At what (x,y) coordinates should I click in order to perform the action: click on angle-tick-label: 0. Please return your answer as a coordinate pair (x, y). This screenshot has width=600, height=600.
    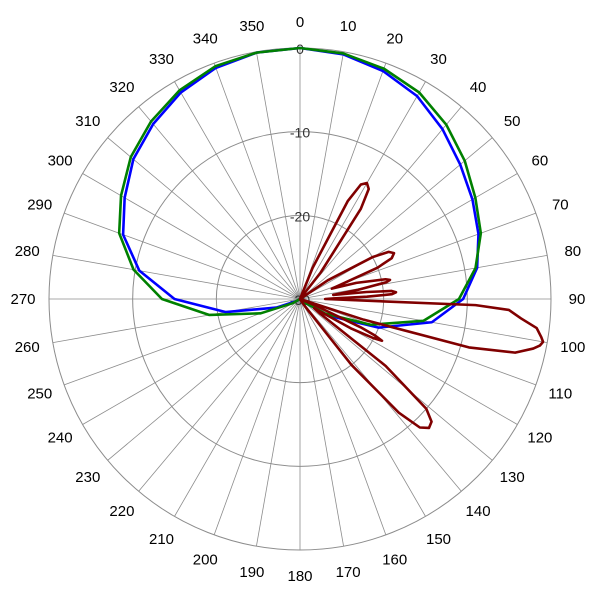
    Looking at the image, I should click on (300, 22).